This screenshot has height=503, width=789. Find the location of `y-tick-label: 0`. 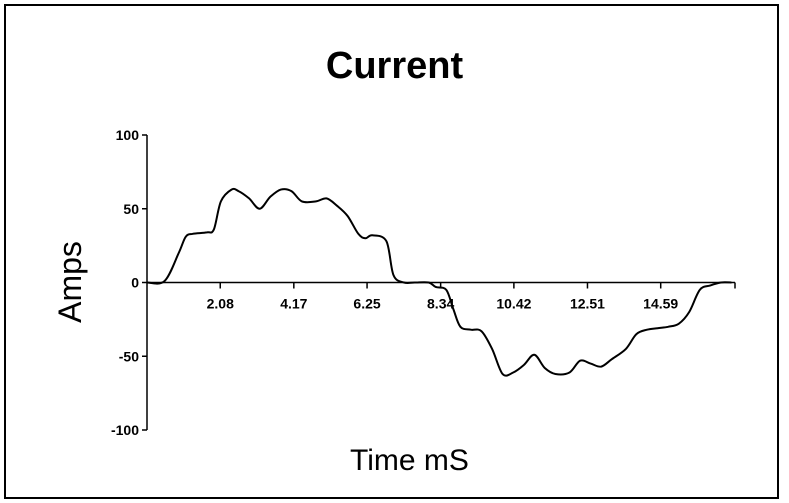

y-tick-label: 0 is located at coordinates (135, 283).